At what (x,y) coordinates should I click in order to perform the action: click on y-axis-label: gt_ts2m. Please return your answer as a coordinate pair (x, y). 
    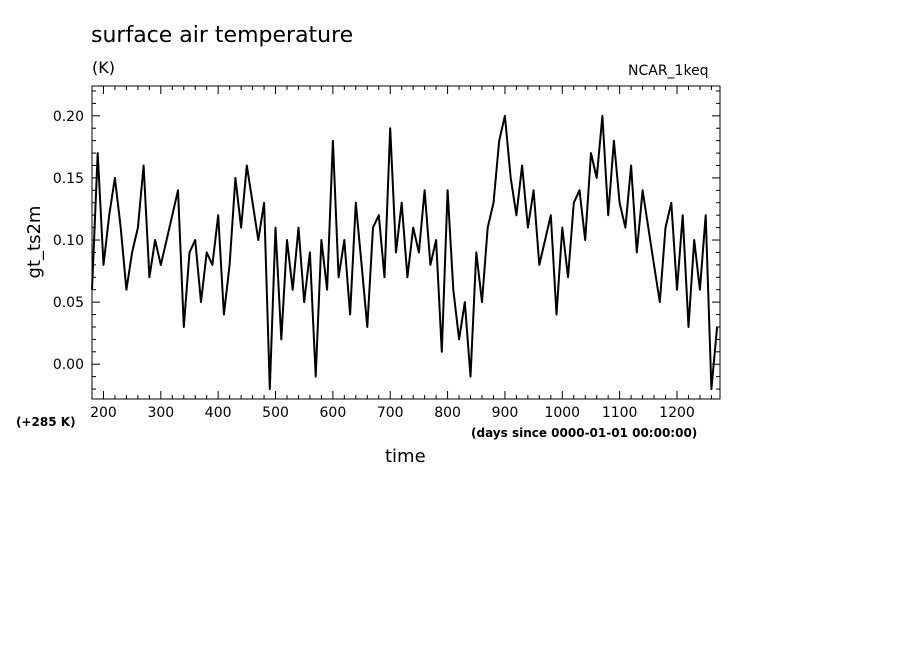
    Looking at the image, I should click on (34, 242).